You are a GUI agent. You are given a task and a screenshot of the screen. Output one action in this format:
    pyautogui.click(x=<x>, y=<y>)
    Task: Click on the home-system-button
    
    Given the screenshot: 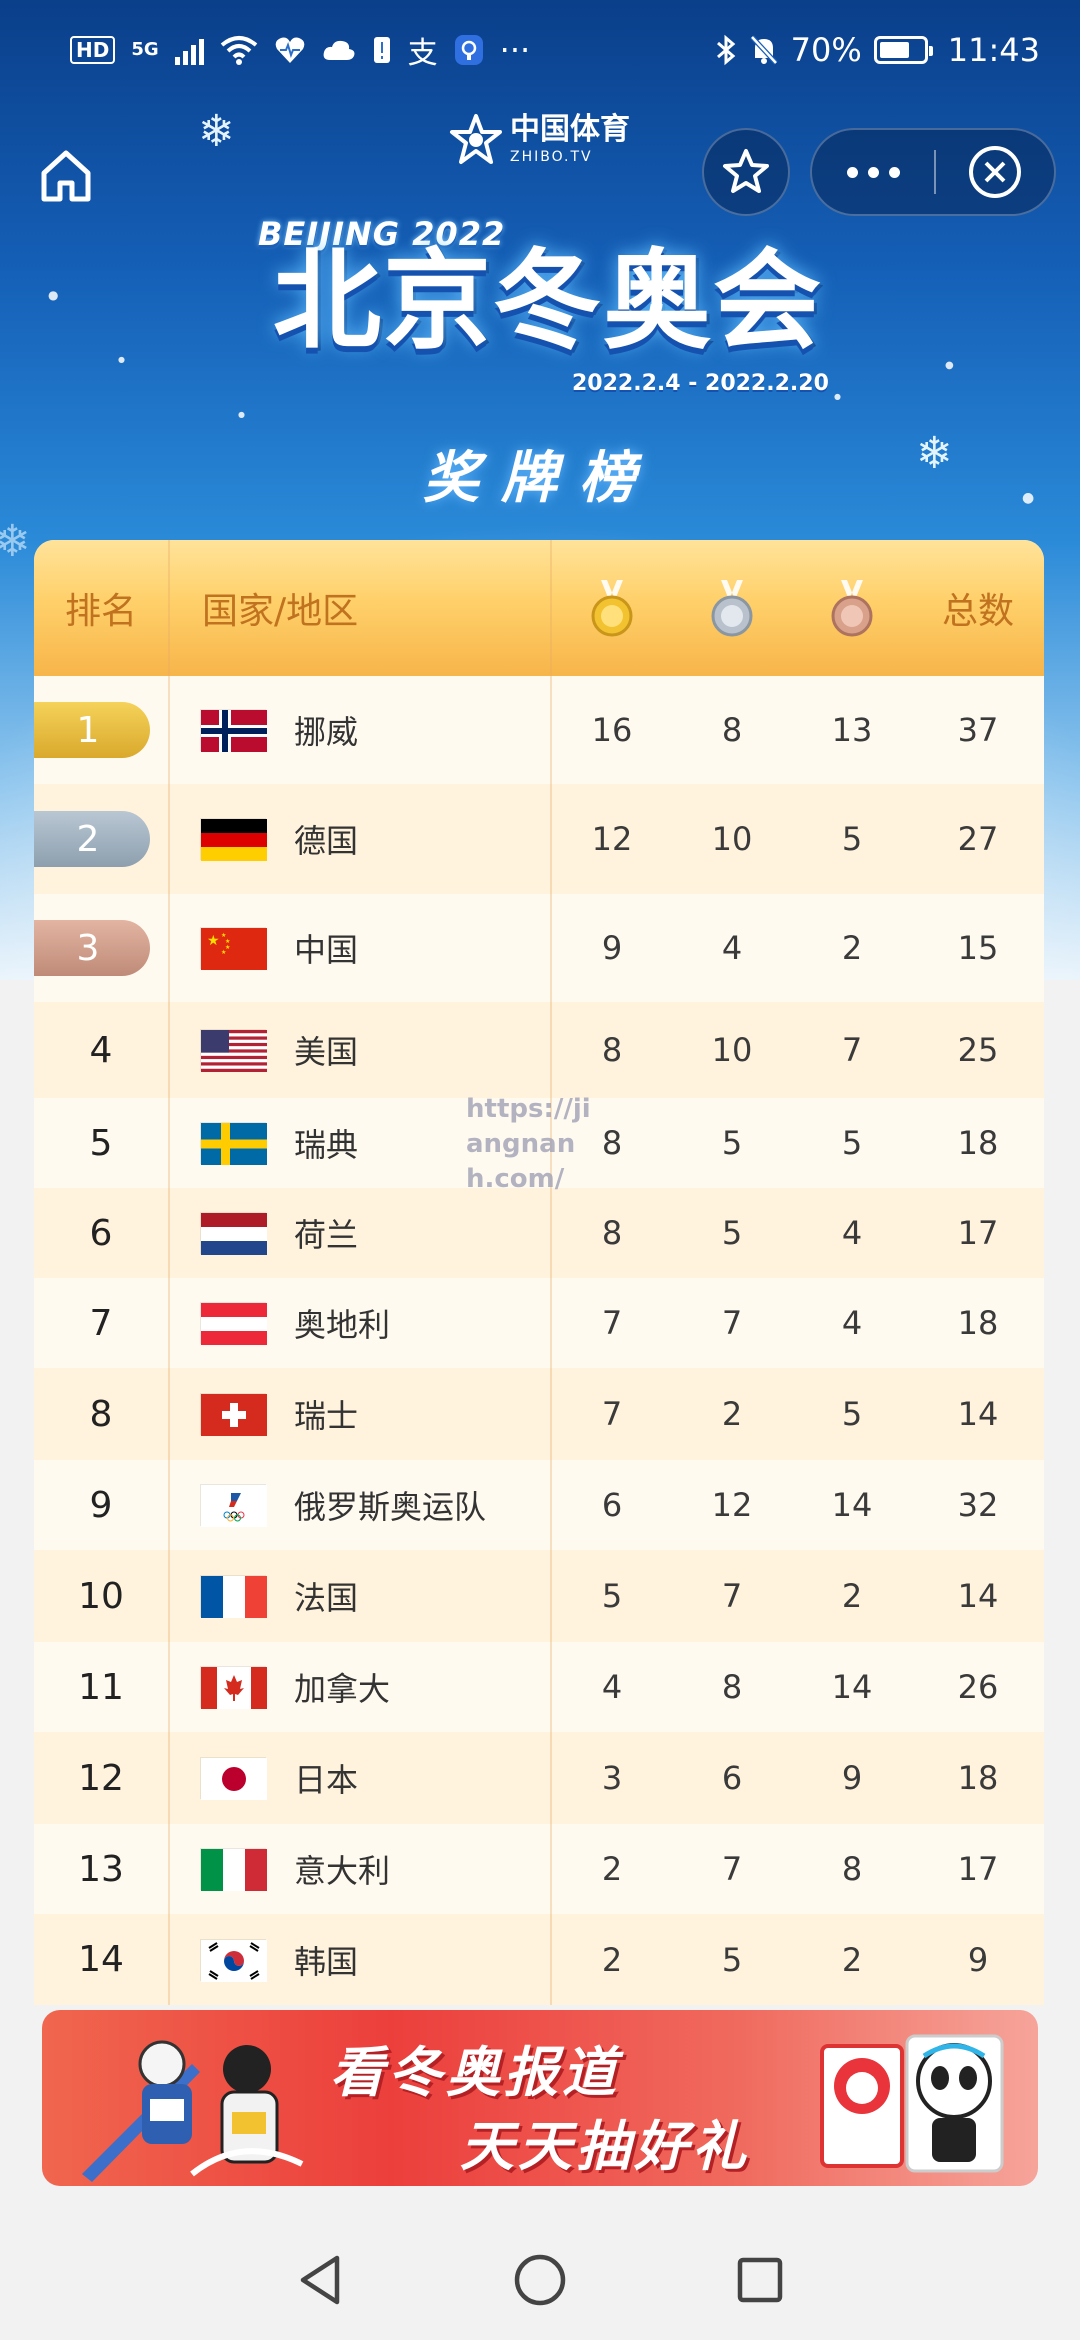 What is the action you would take?
    pyautogui.click(x=540, y=2280)
    